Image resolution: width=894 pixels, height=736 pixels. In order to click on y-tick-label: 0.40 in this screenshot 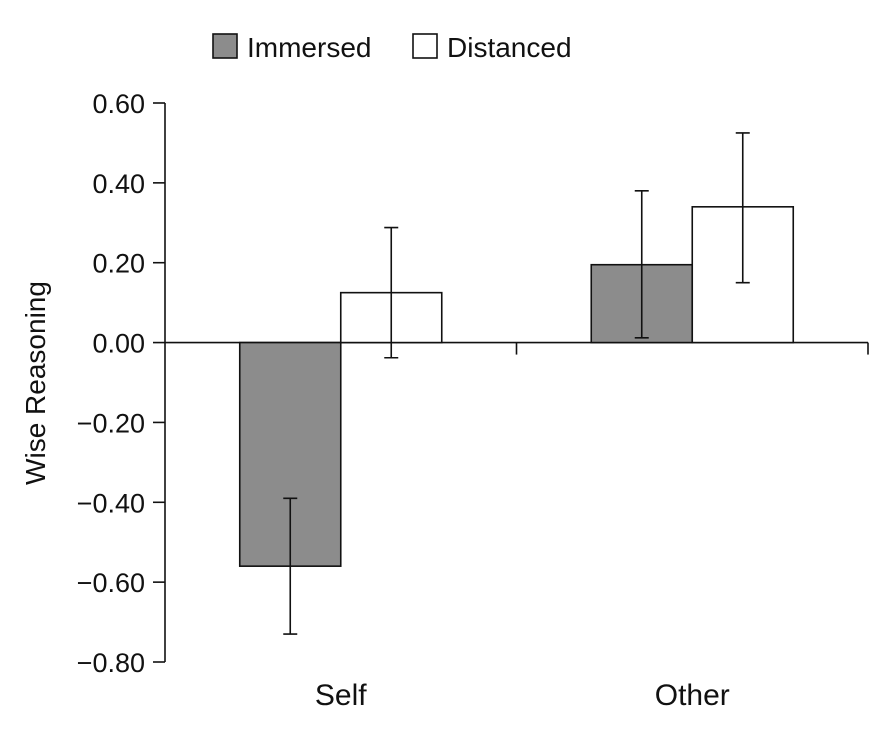, I will do `click(118, 184)`.